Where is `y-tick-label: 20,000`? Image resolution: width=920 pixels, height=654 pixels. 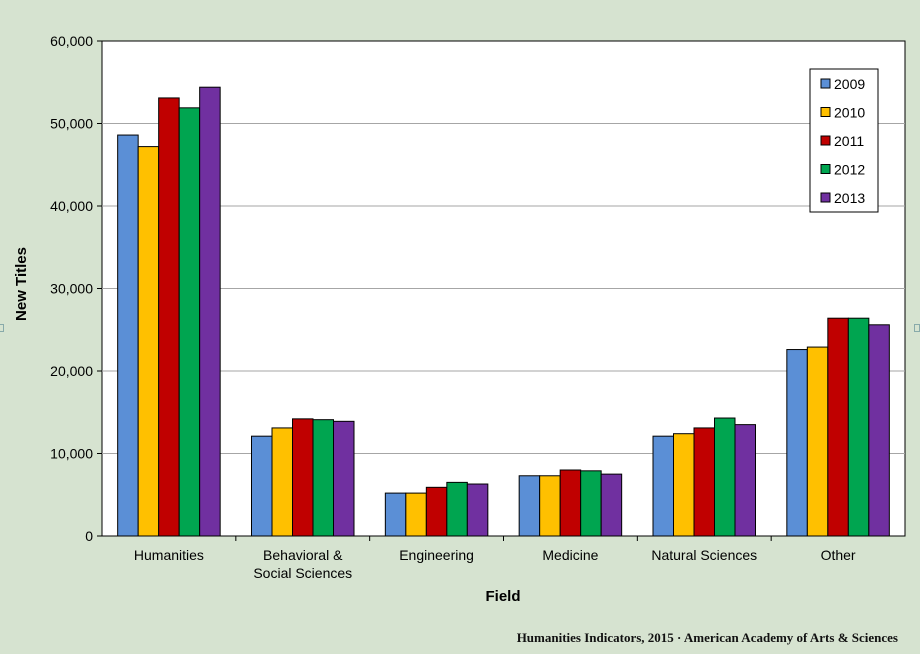 y-tick-label: 20,000 is located at coordinates (71, 371).